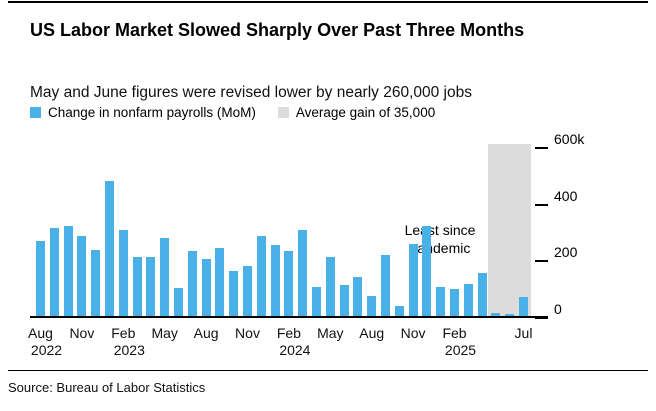 Image resolution: width=656 pixels, height=411 pixels. I want to click on legend-item-average: Average gain of 35,000, so click(356, 112).